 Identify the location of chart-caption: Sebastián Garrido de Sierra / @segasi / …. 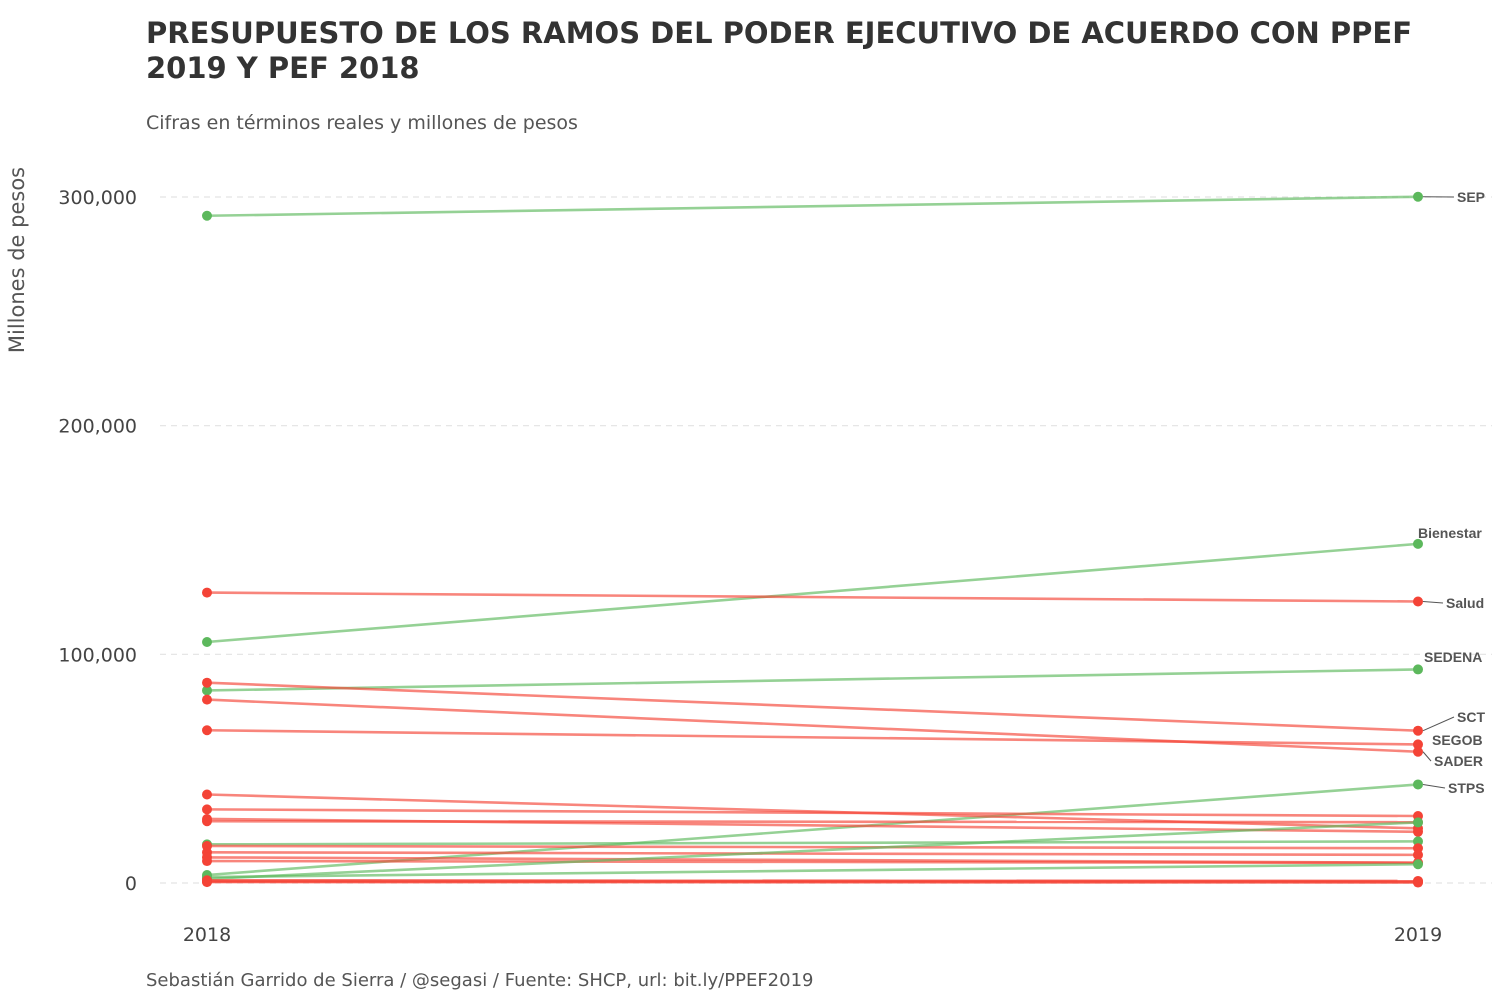
(480, 980).